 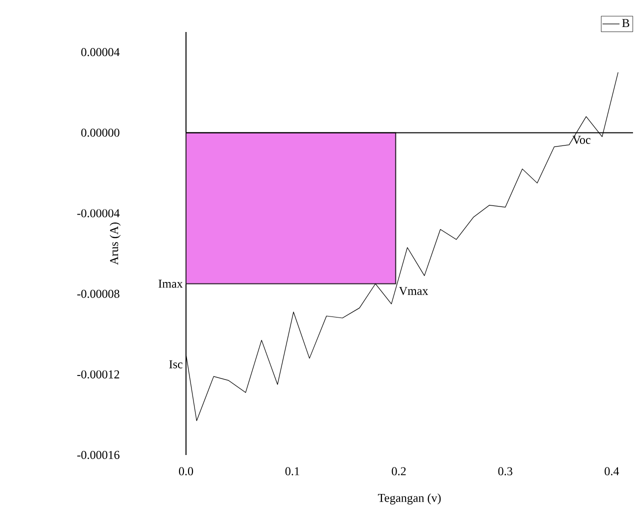 I want to click on x-tick-label: 0.2, so click(x=399, y=471).